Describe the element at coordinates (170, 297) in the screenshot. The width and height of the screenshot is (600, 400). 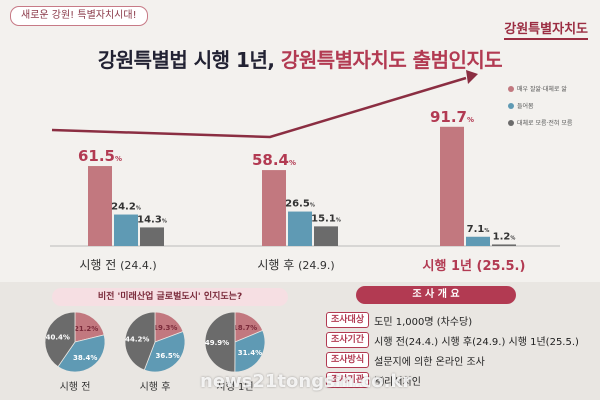
I see `pie-section-title: 비전 '미래산업 글로벌도시' 인지도는?` at that location.